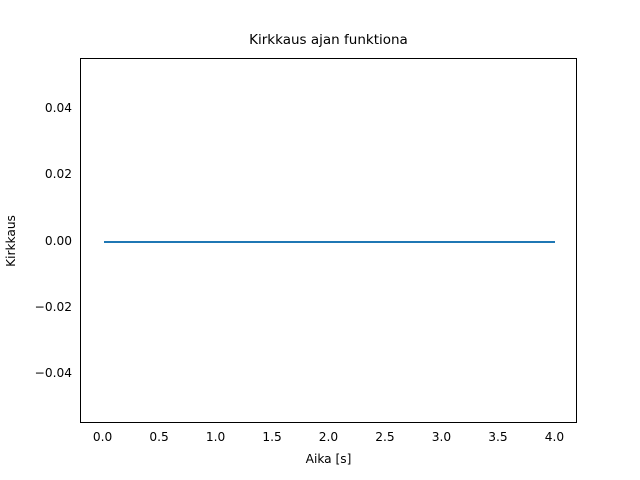  I want to click on y-axis-label: Kirkkaus, so click(11, 240).